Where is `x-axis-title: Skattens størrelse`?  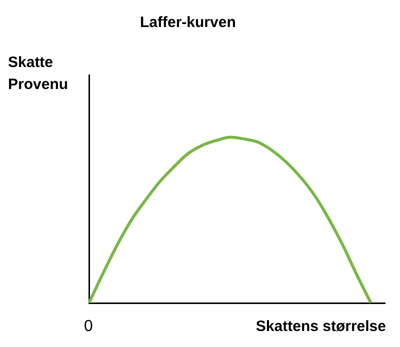
x-axis-title: Skattens størrelse is located at coordinates (321, 326).